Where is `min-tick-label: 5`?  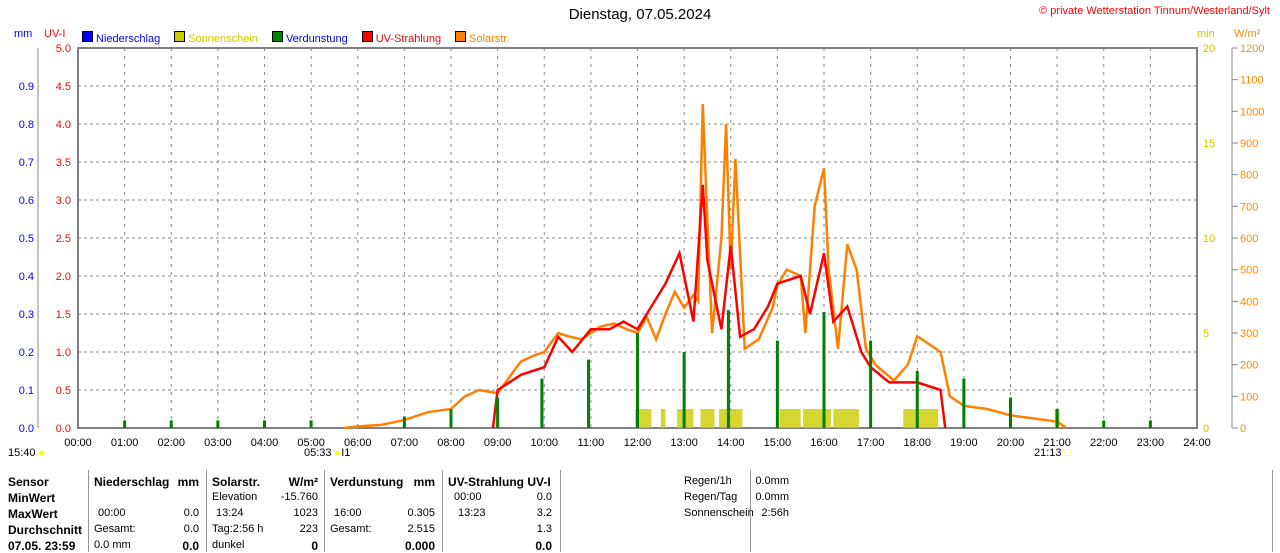
min-tick-label: 5 is located at coordinates (1206, 334).